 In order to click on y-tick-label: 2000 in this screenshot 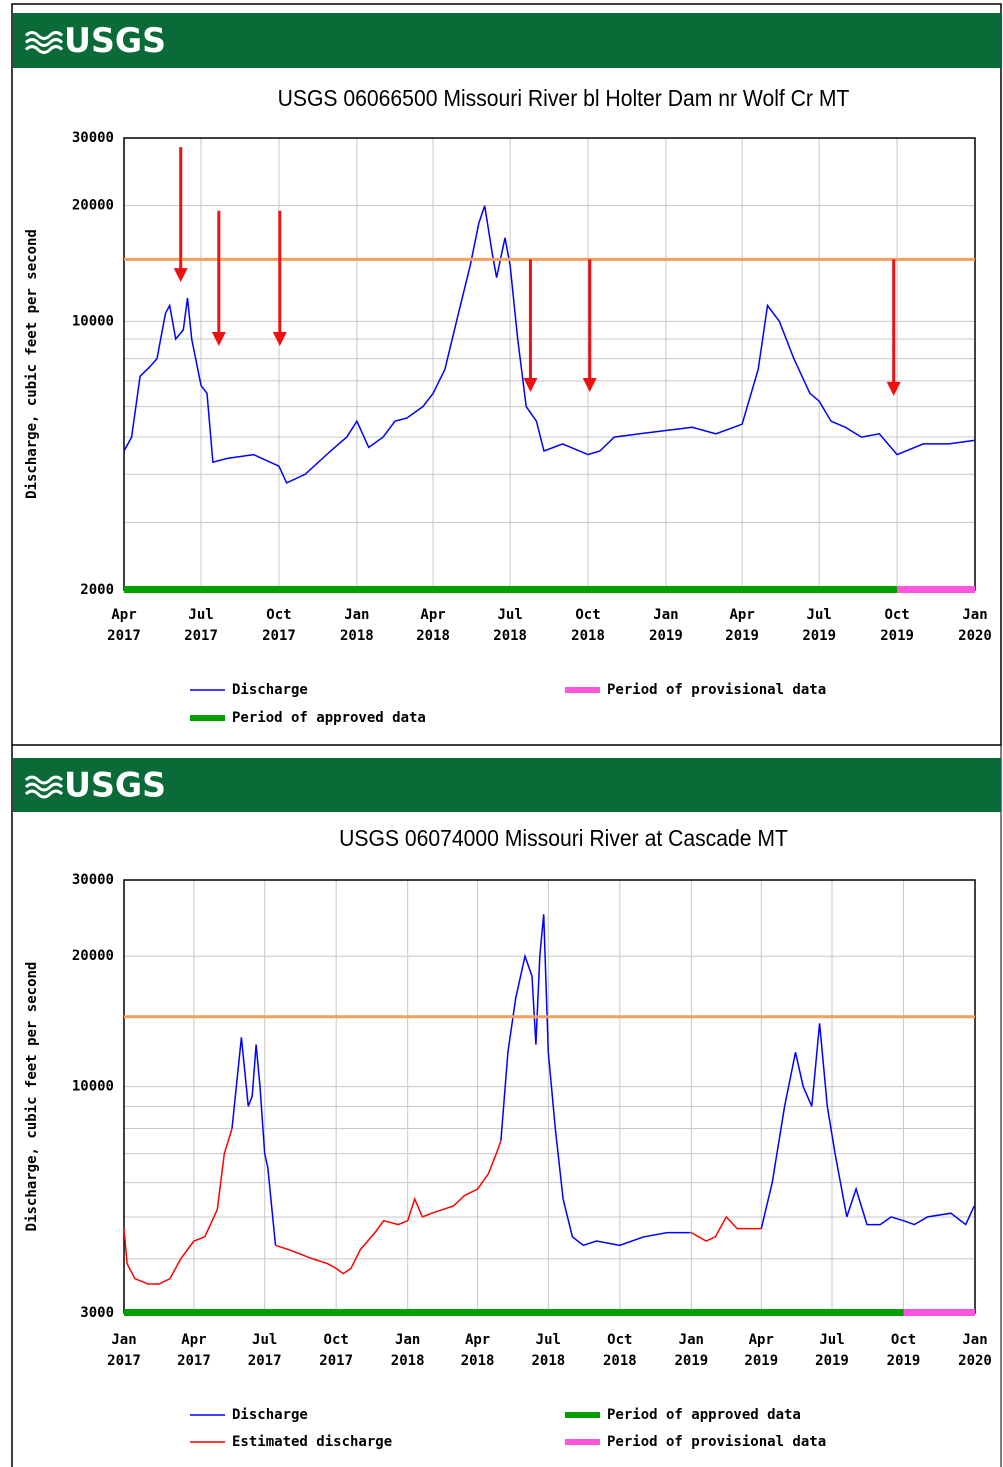, I will do `click(97, 590)`.